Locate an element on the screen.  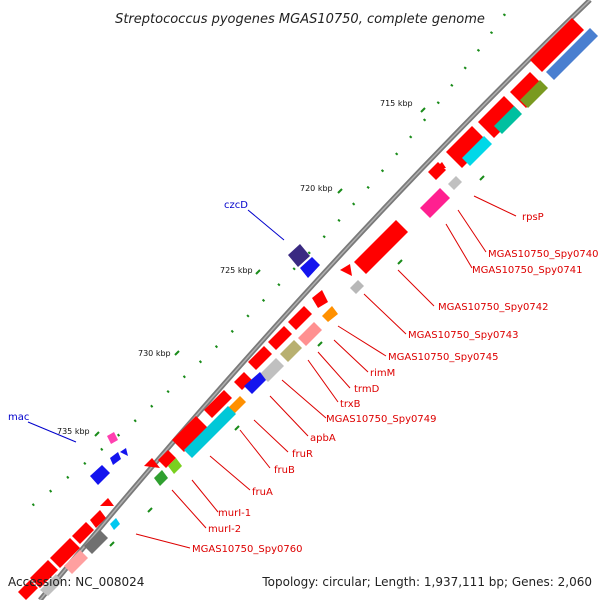
leader-fruA is located at coordinates (230, 473).